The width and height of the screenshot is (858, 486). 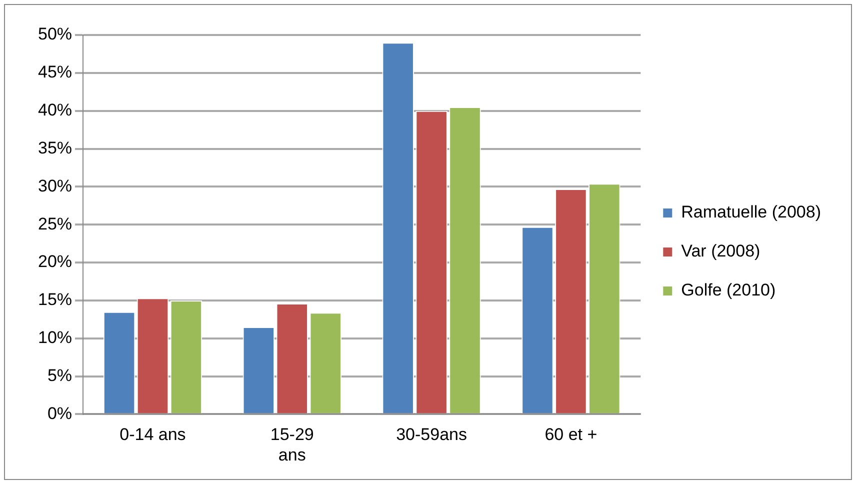 What do you see at coordinates (292, 444) in the screenshot?
I see `x-tick-label: 15-29 ans` at bounding box center [292, 444].